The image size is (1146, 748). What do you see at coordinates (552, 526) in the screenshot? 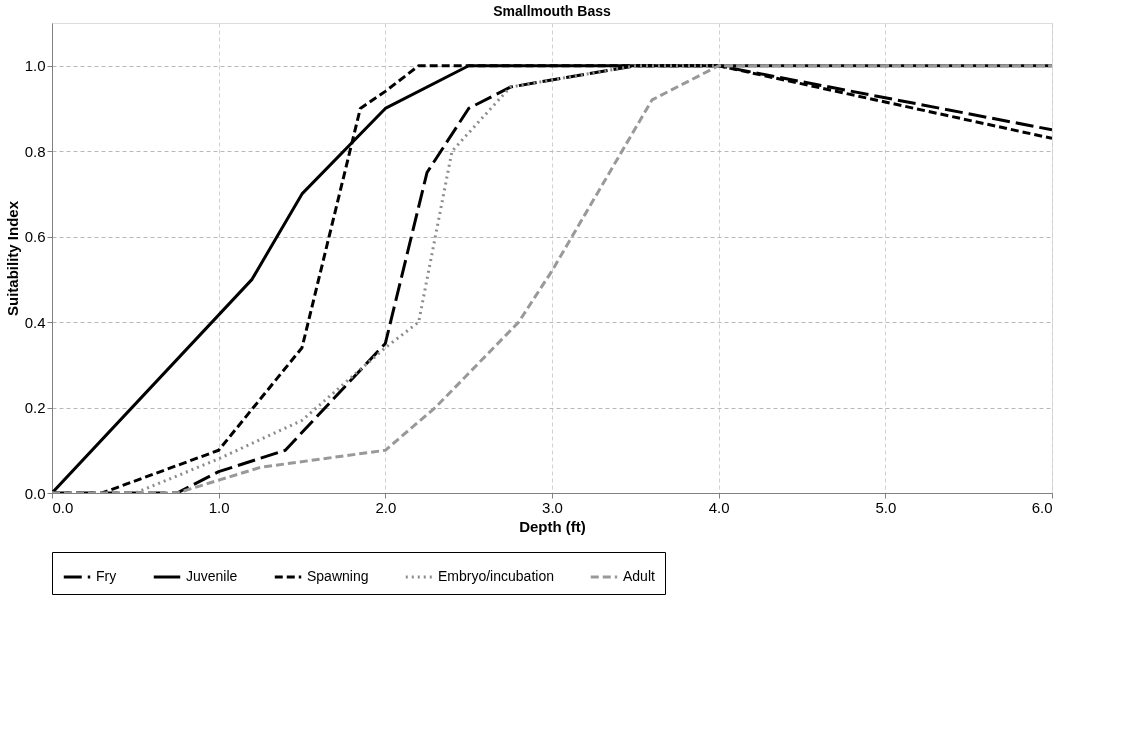
I see `x-axis-title: Depth (ft)` at bounding box center [552, 526].